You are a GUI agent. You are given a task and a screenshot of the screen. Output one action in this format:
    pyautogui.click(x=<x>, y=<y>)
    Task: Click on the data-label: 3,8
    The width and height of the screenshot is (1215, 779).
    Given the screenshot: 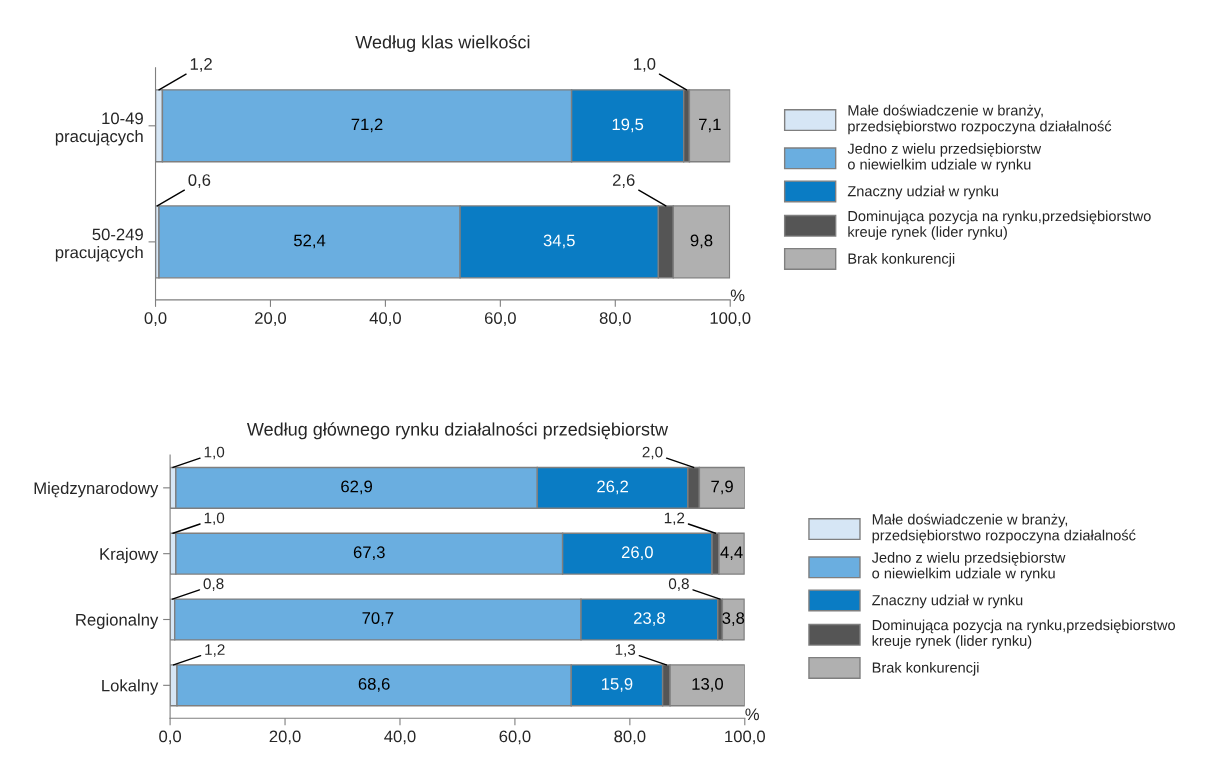 What is the action you would take?
    pyautogui.click(x=733, y=619)
    